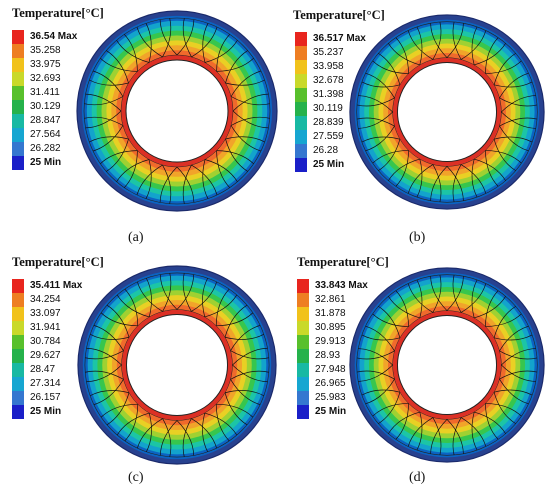 This screenshot has height=490, width=550. I want to click on legend-value: 30.895, so click(330, 327).